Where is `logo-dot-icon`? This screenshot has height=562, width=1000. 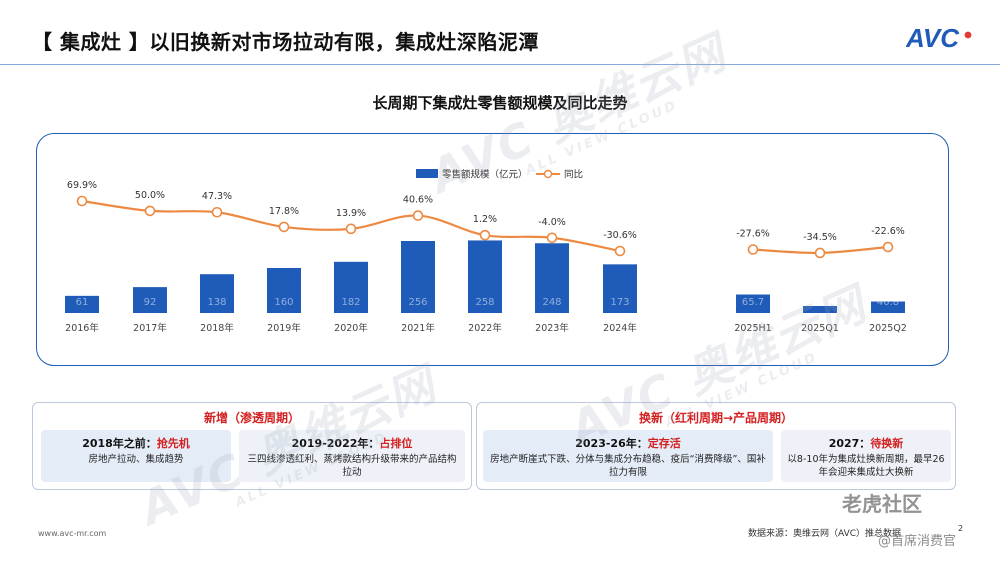 logo-dot-icon is located at coordinates (968, 35).